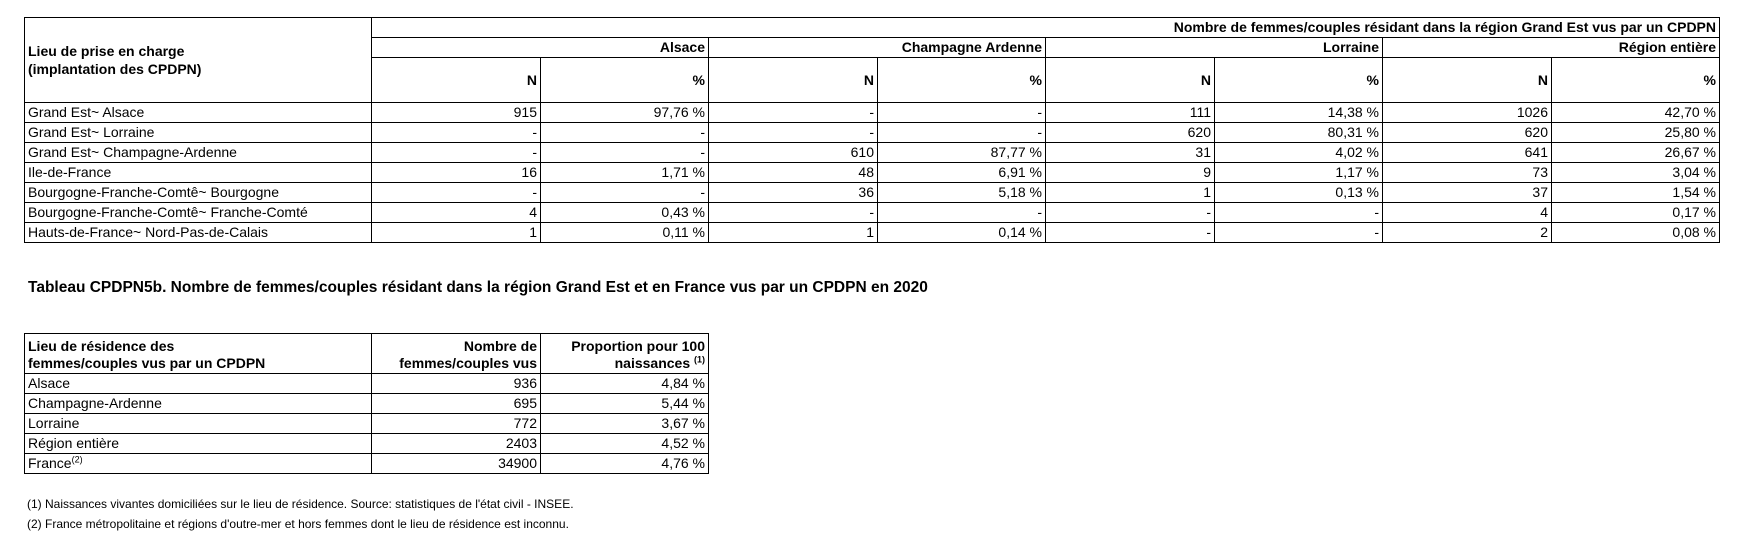  Describe the element at coordinates (1635, 232) in the screenshot. I see `pct-cell: 0,08 %` at that location.